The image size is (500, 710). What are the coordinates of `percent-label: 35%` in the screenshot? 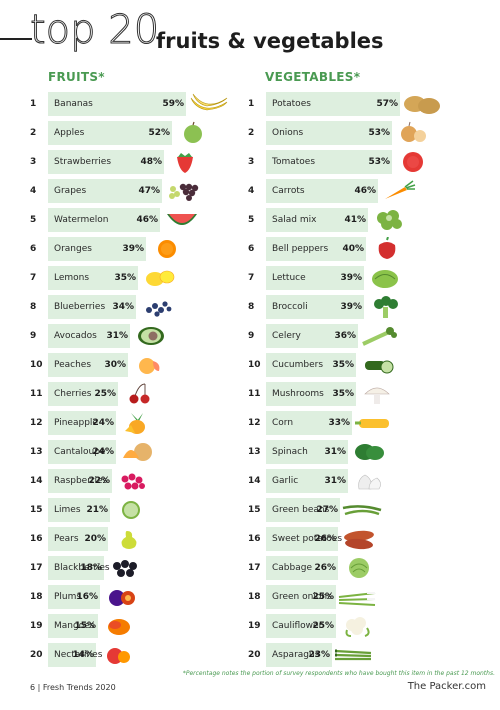 It's located at (343, 394).